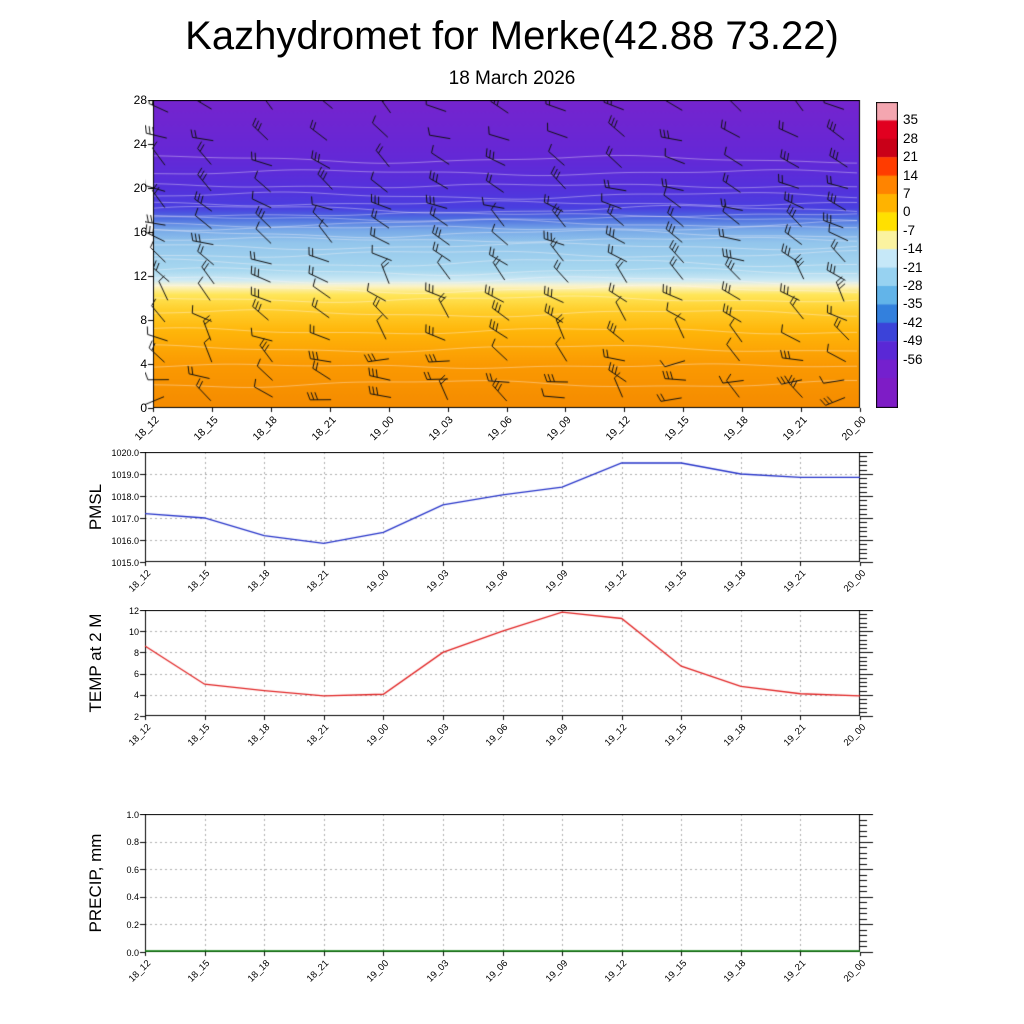  Describe the element at coordinates (378, 735) in the screenshot. I see `temp2m-x-tick-label: 19_00` at that location.